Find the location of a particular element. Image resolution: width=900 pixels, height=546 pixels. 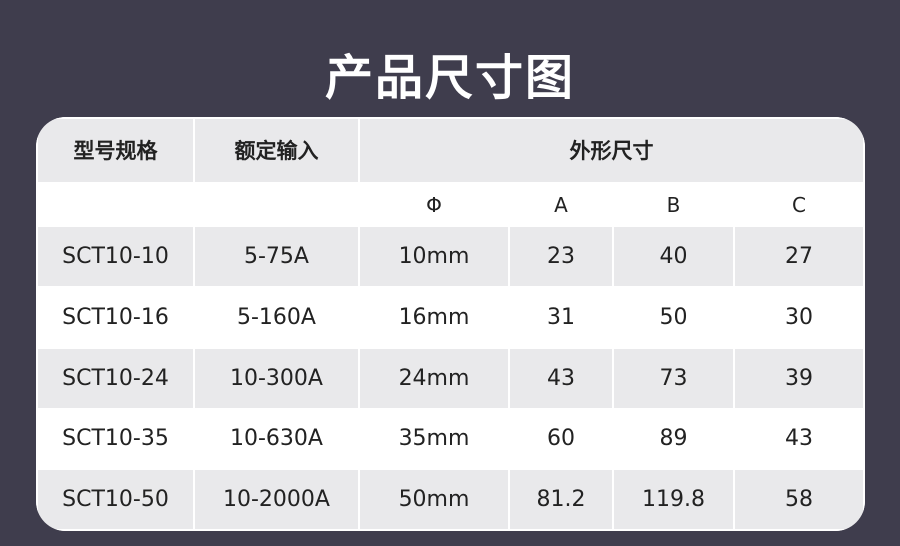

table-row: SCT10-35 10-630A 35mm 60 89 43 is located at coordinates (450, 439).